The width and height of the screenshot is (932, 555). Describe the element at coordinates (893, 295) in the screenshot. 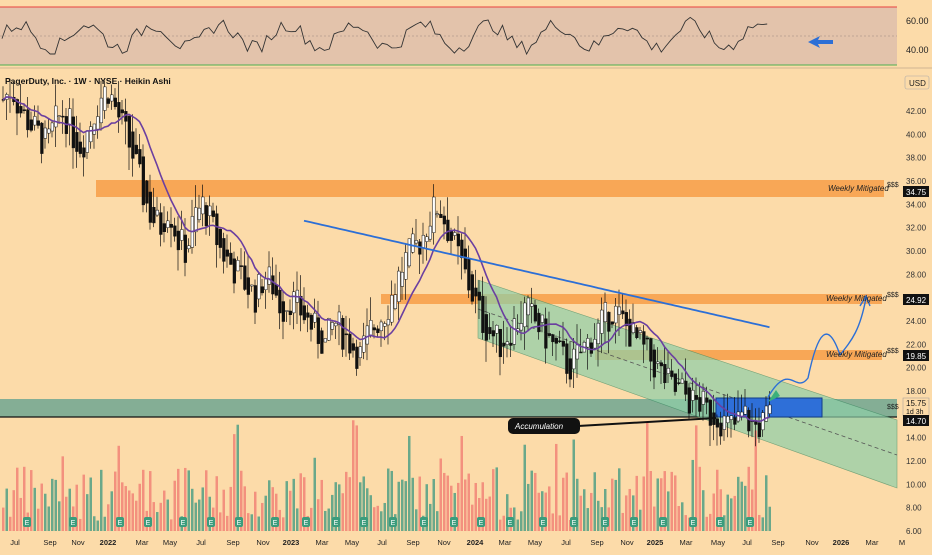

I see `dollar-label-2: $$$` at that location.